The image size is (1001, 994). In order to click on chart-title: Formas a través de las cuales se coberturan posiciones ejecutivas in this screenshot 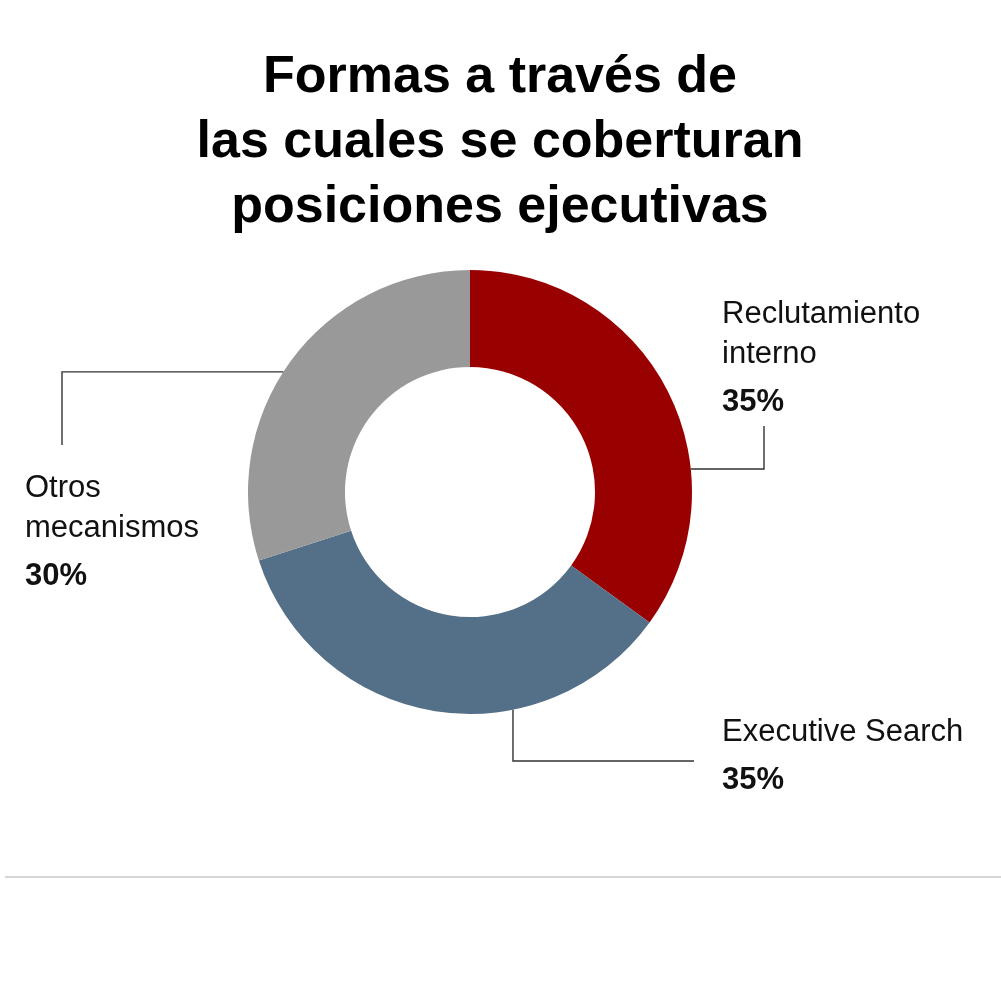, I will do `click(500, 139)`.